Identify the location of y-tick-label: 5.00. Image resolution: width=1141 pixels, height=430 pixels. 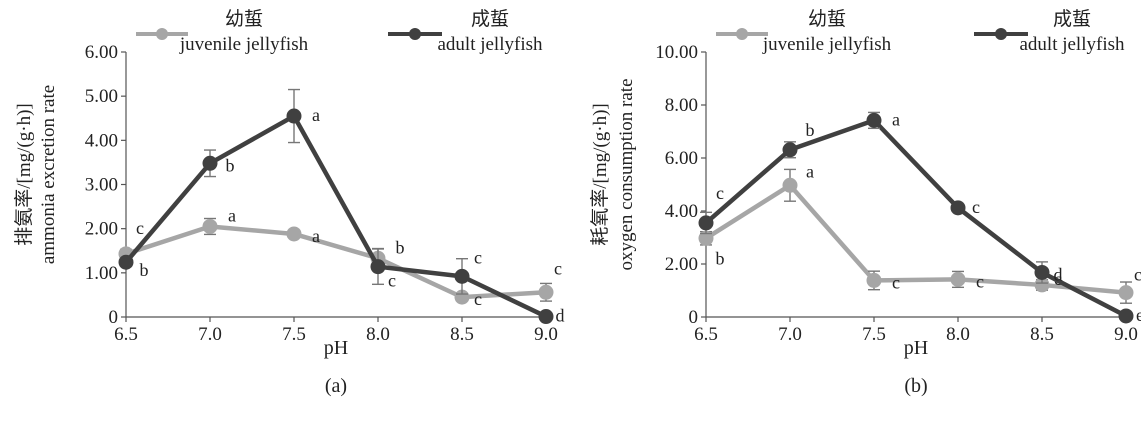
(101, 96).